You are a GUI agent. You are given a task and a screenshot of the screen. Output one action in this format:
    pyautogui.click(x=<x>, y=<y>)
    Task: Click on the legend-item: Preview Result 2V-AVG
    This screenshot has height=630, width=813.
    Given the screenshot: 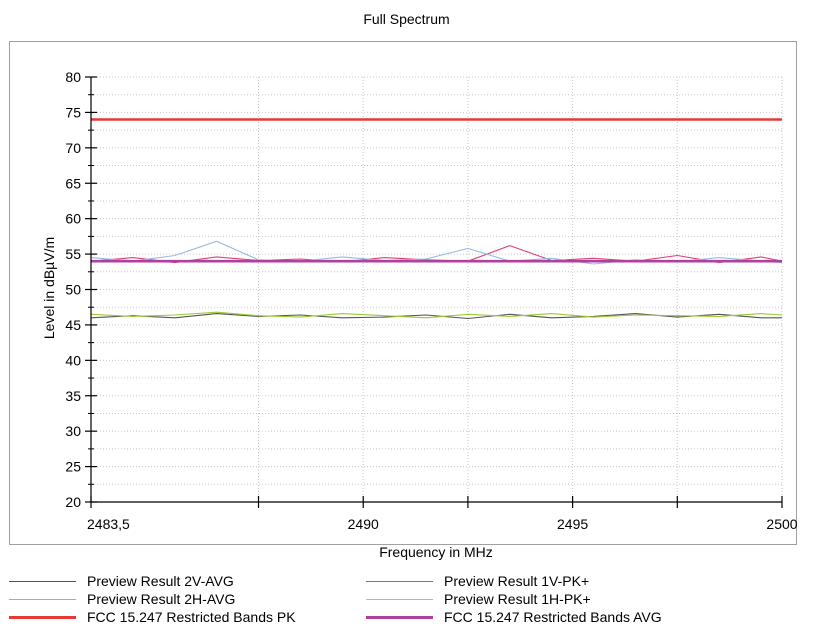 What is the action you would take?
    pyautogui.click(x=121, y=581)
    